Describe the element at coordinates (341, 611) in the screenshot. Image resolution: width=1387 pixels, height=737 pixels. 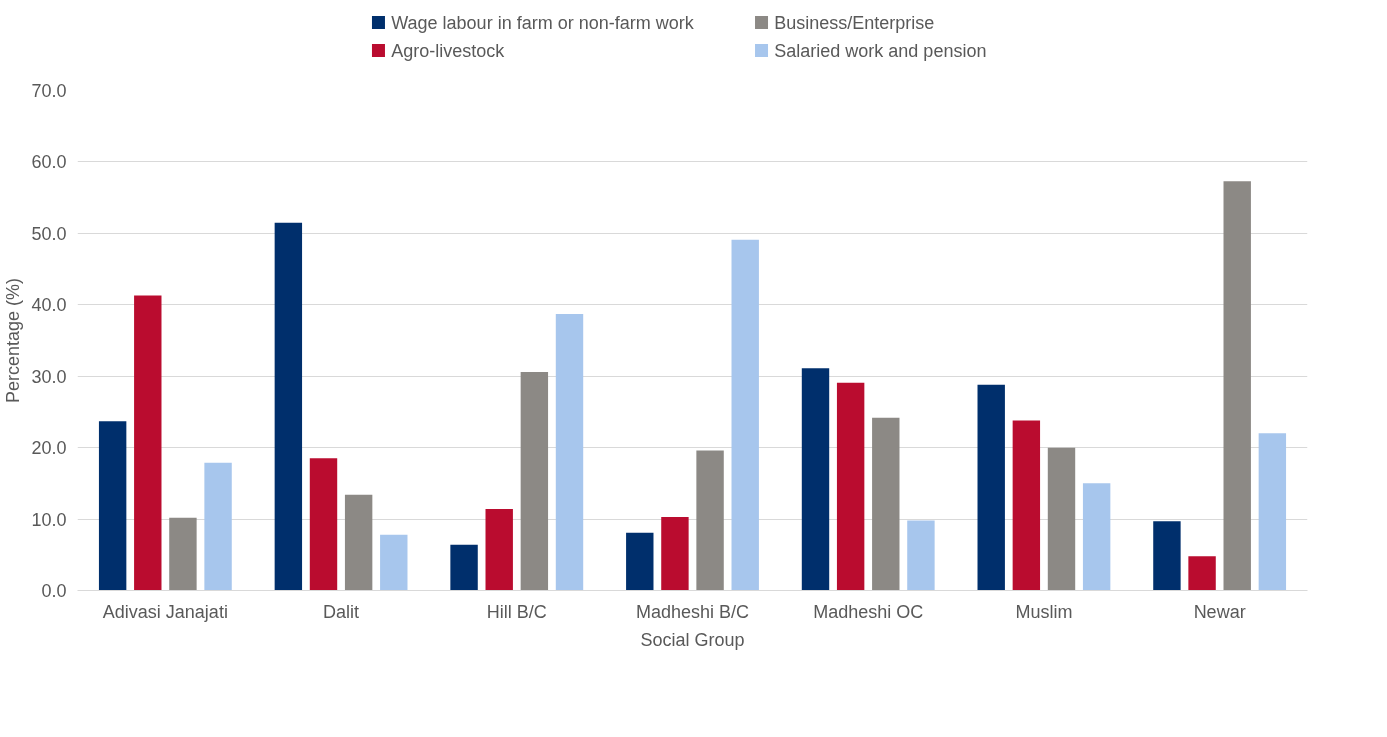
I see `x-tick-label: Dalit` at that location.